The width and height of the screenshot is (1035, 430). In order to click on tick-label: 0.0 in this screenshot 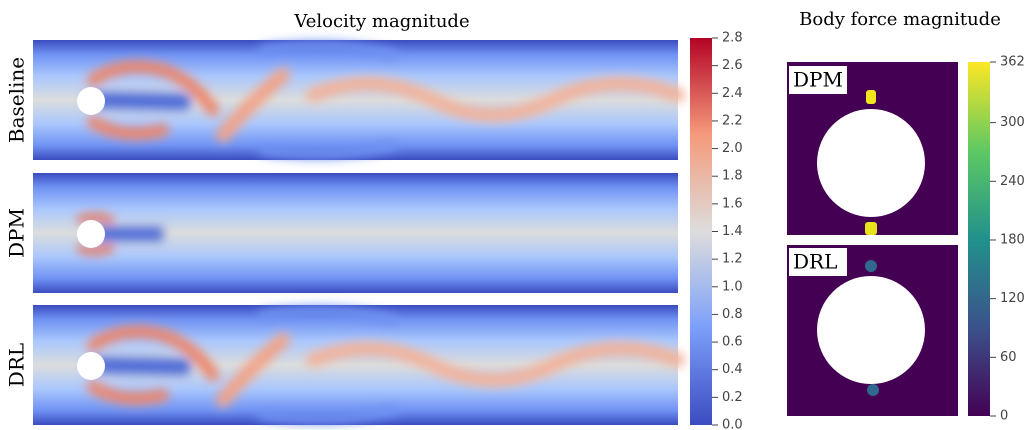, I will do `click(732, 424)`.